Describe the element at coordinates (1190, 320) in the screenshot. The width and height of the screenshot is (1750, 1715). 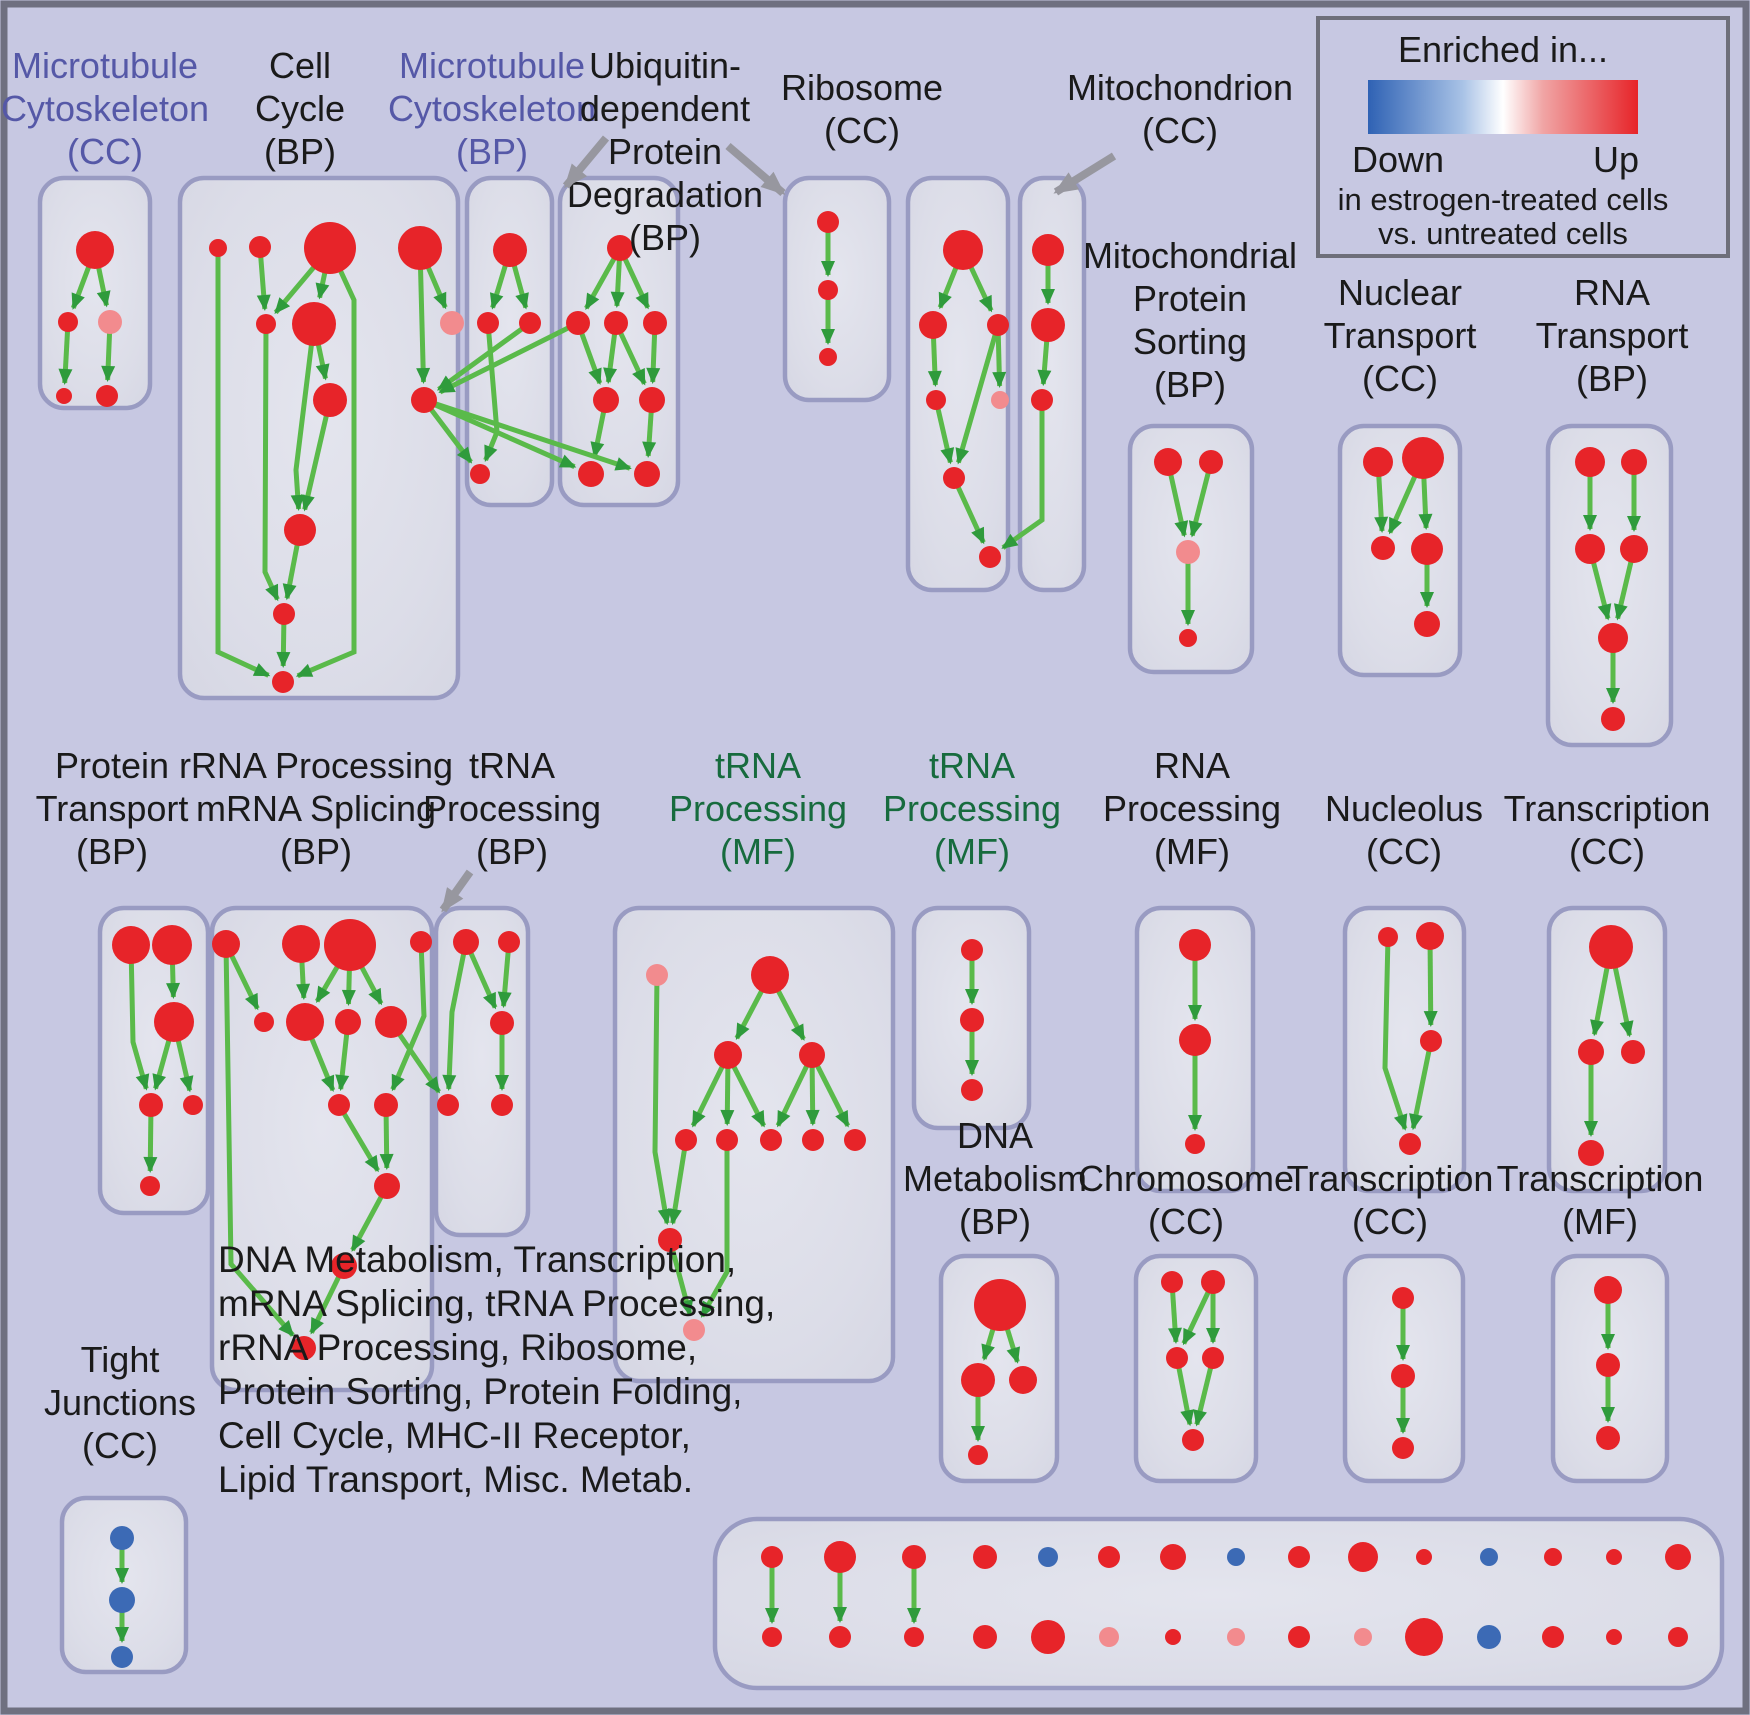
I see `cluster-label-sorting: Mitochondrial Protein Sorting (BP)` at that location.